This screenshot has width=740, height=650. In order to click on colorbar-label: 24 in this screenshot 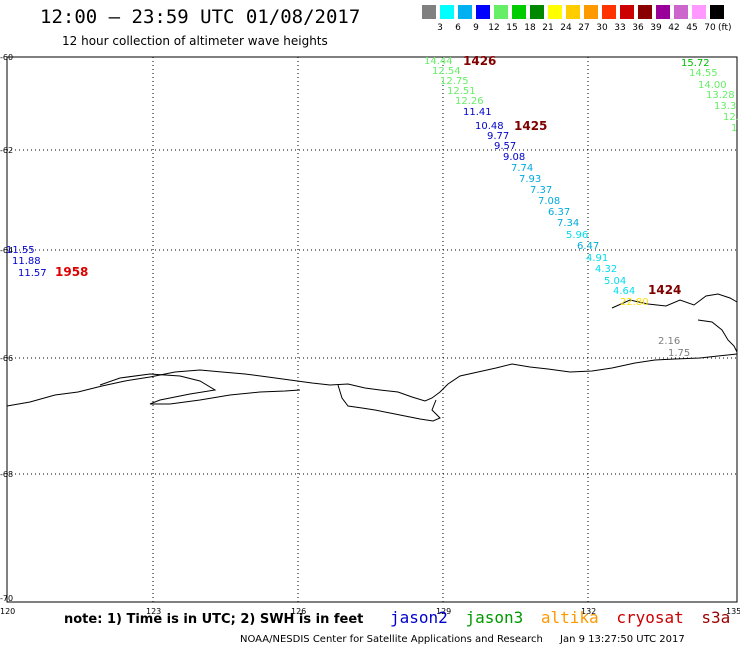, I will do `click(566, 28)`.